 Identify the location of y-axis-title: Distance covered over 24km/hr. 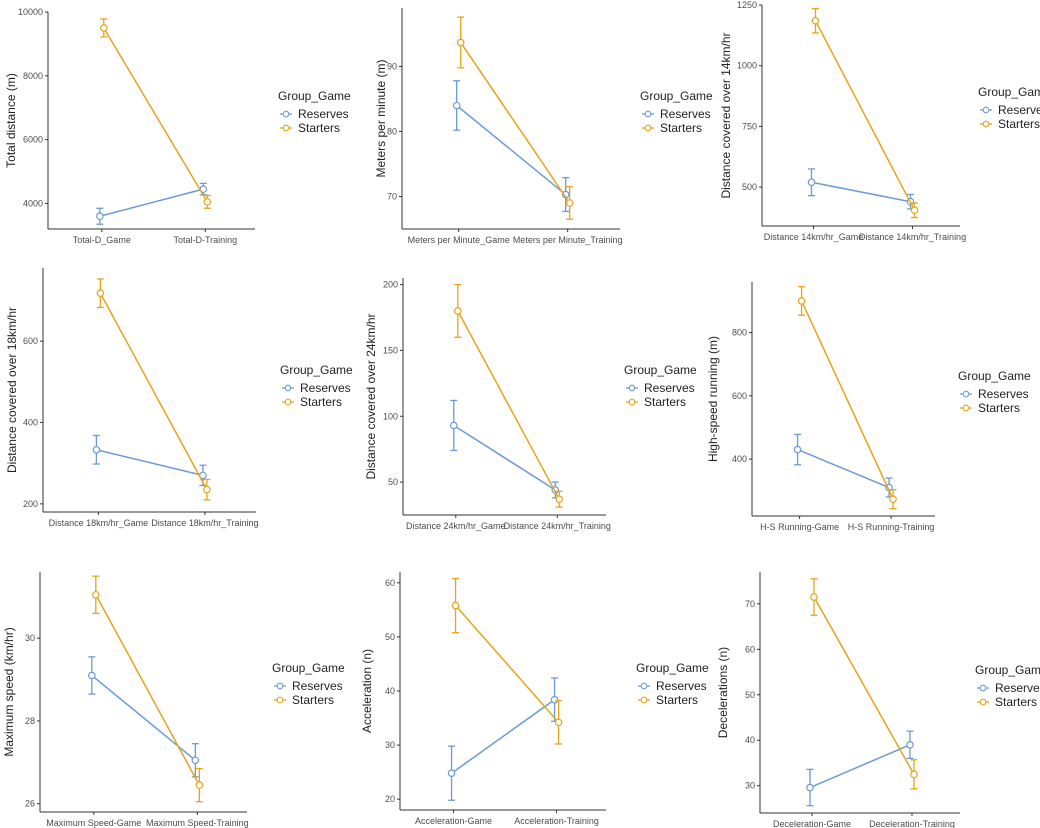
(371, 396).